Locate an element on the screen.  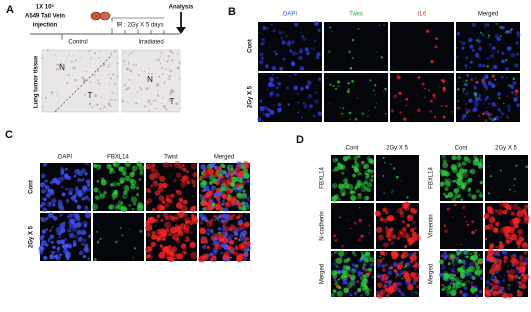
group-label: Irradiated is located at coordinates (150, 43).